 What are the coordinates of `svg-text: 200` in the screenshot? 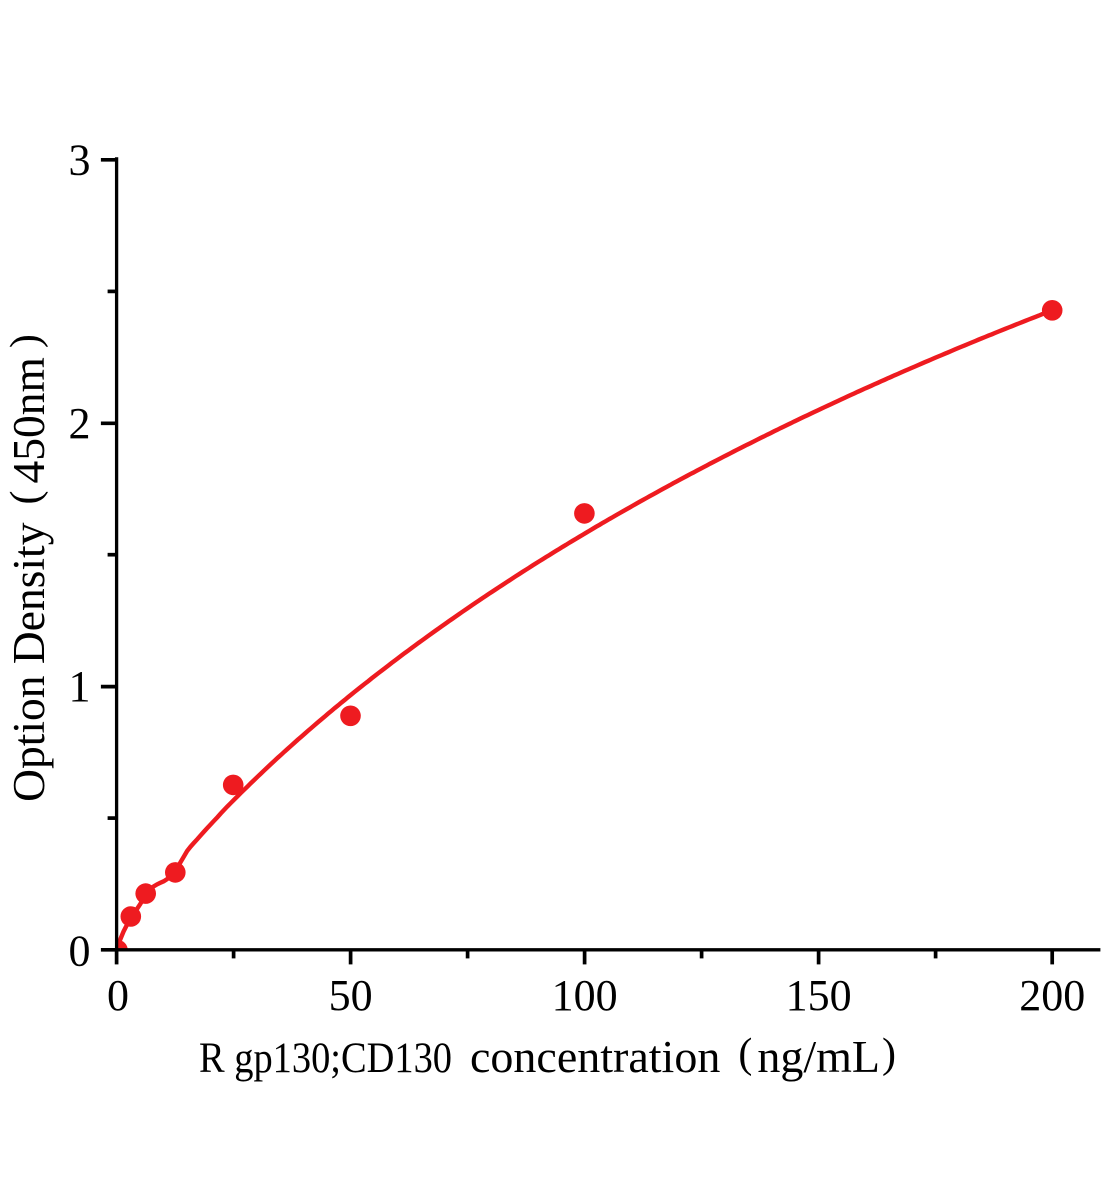 It's located at (1052, 995).